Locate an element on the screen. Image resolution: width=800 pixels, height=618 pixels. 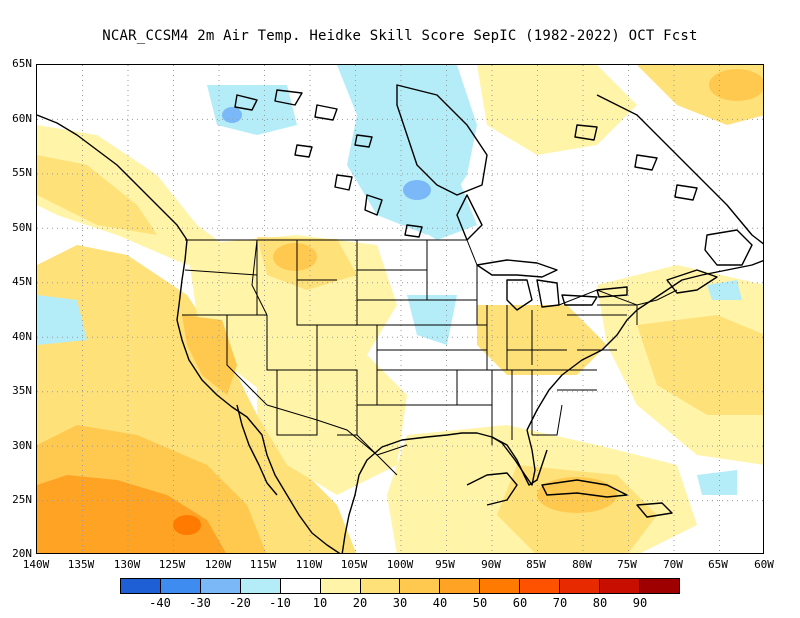
lon-label-90w: 90W is located at coordinates (491, 564).